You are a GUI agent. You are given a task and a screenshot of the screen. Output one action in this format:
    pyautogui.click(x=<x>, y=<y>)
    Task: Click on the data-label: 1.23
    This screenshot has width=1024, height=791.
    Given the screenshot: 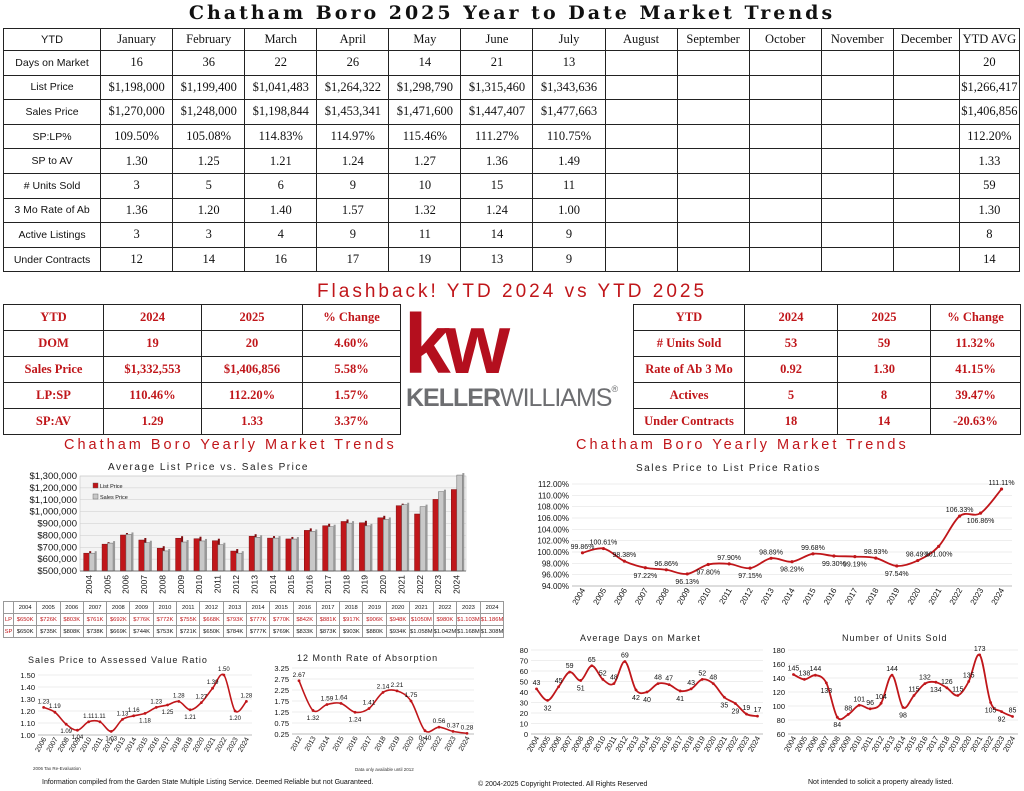 What is the action you would take?
    pyautogui.click(x=44, y=702)
    